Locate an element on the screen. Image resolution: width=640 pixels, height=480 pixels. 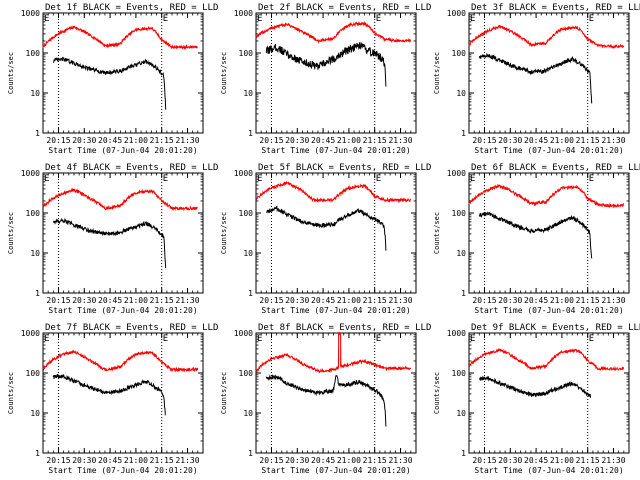
panel-title: Det 9f BLACK = Events, RED = LLD is located at coordinates (555, 328).